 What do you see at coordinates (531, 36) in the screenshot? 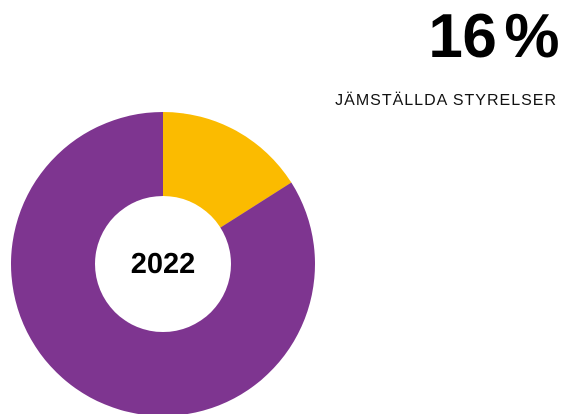
I see `stat-unit: %` at bounding box center [531, 36].